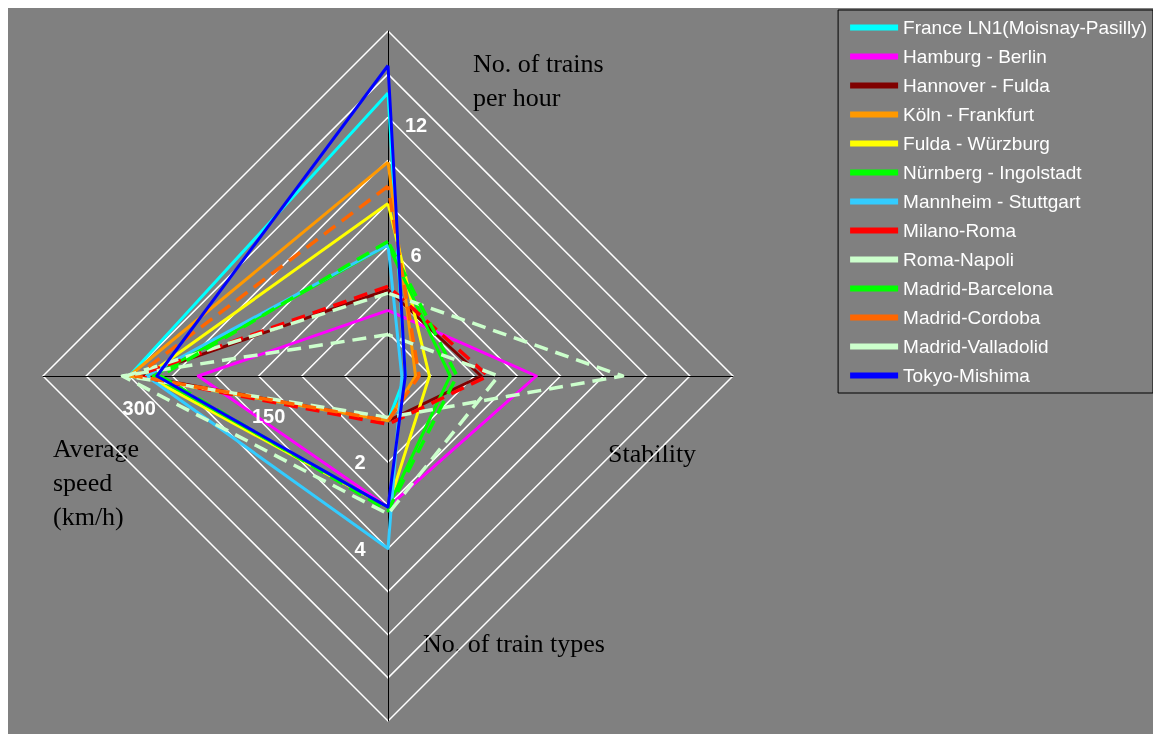 The height and width of the screenshot is (742, 1161). What do you see at coordinates (993, 172) in the screenshot?
I see `legend-label: Nürnberg - Ingolstadt` at bounding box center [993, 172].